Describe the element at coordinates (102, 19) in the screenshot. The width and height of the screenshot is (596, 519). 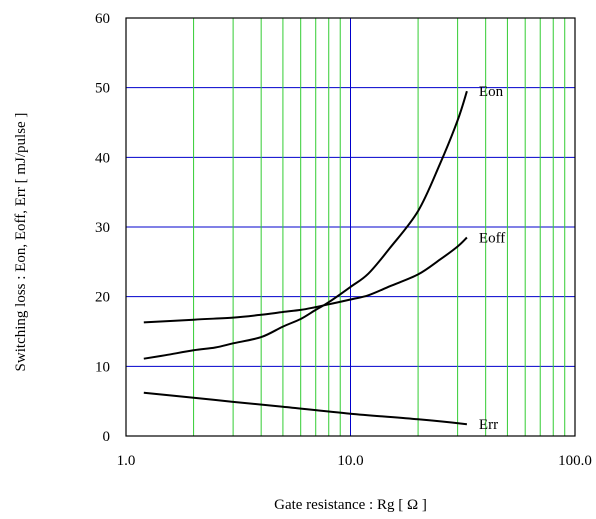
I see `y-tick-label: 60` at that location.